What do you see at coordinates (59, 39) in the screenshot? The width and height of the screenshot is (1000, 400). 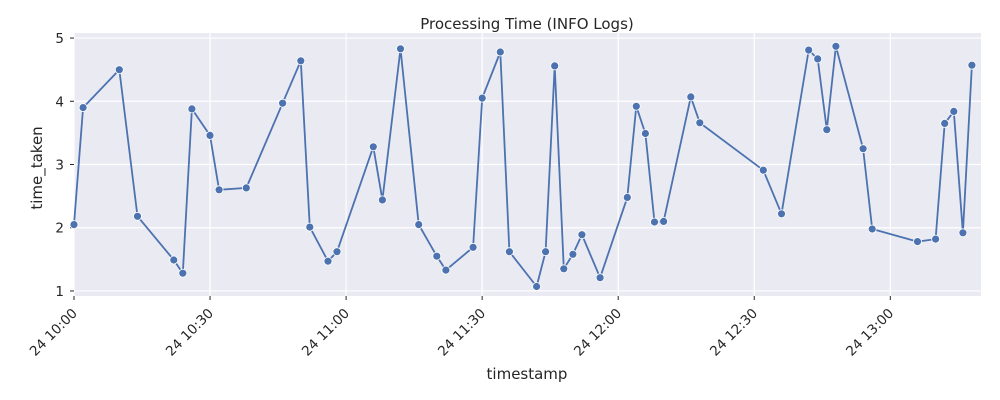 I see `y-tick-label: 5` at bounding box center [59, 39].